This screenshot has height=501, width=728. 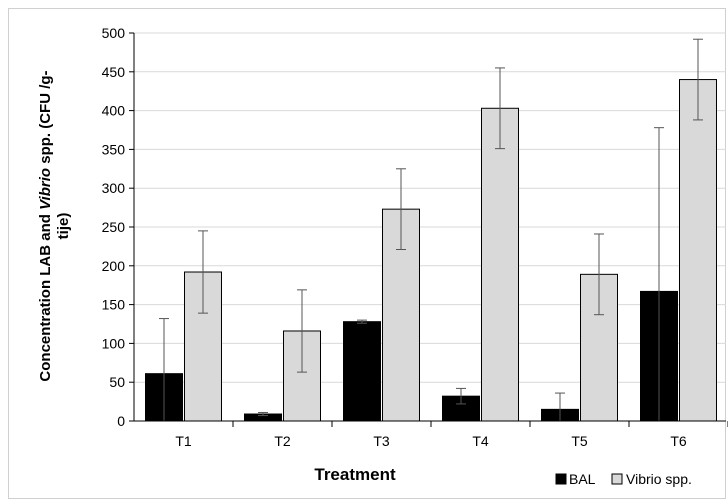 I want to click on x-tick-label-t2: T2, so click(x=282, y=441).